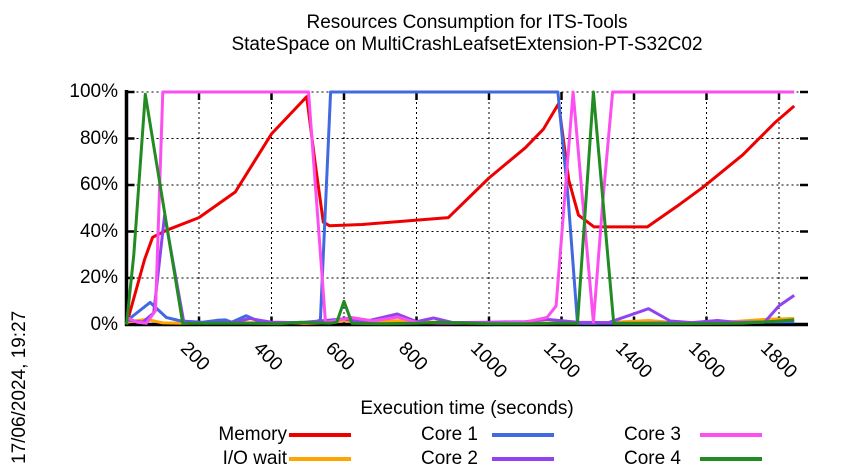 The height and width of the screenshot is (475, 850). What do you see at coordinates (19, 387) in the screenshot?
I see `date-stamp: 17/06/2024, 19:27` at bounding box center [19, 387].